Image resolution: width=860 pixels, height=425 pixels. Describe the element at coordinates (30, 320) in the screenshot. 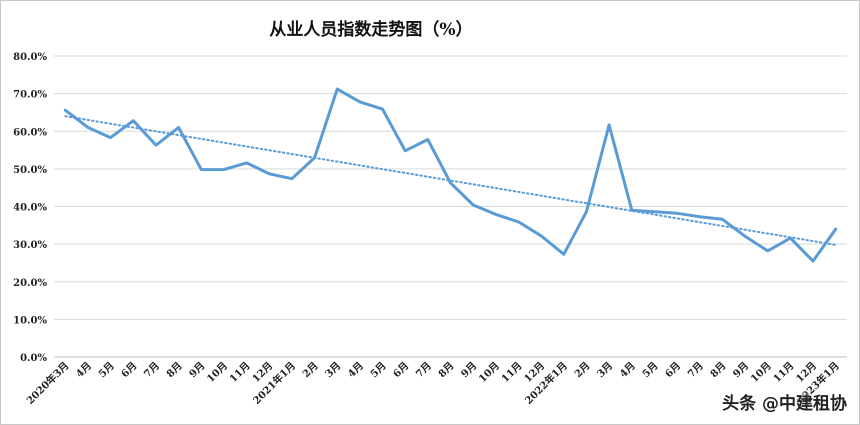

I see `y-tick-label: 10.0%` at that location.